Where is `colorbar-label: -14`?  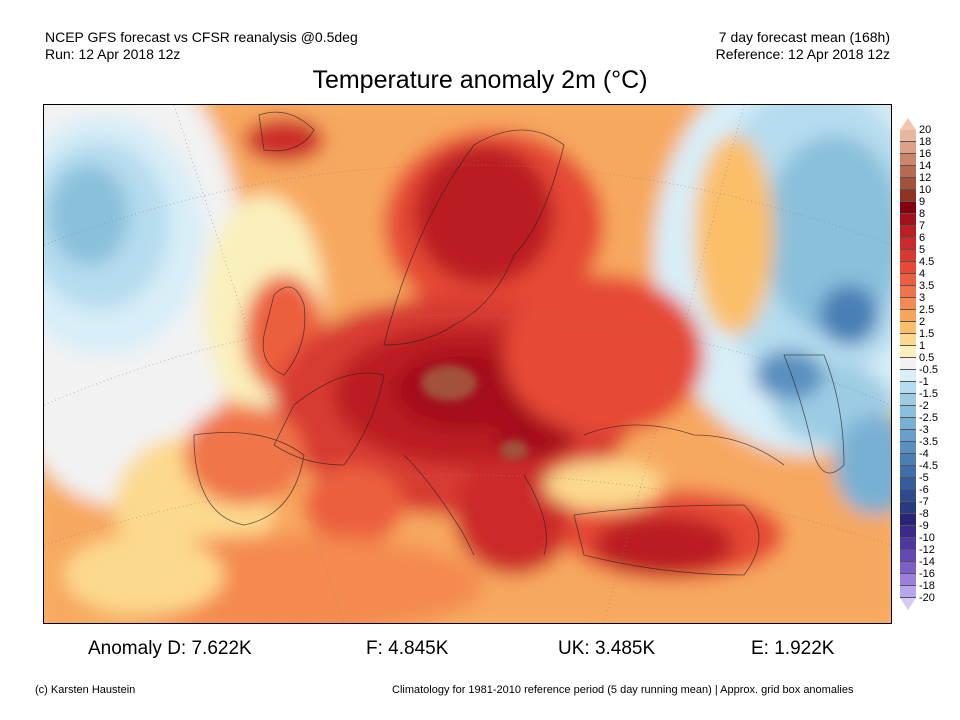
colorbar-label: -14 is located at coordinates (927, 562).